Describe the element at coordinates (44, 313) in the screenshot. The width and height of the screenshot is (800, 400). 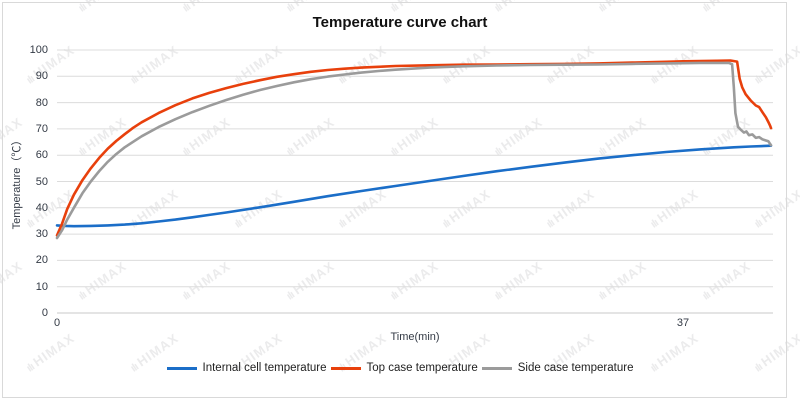
I see `y-tick-label: 0` at that location.